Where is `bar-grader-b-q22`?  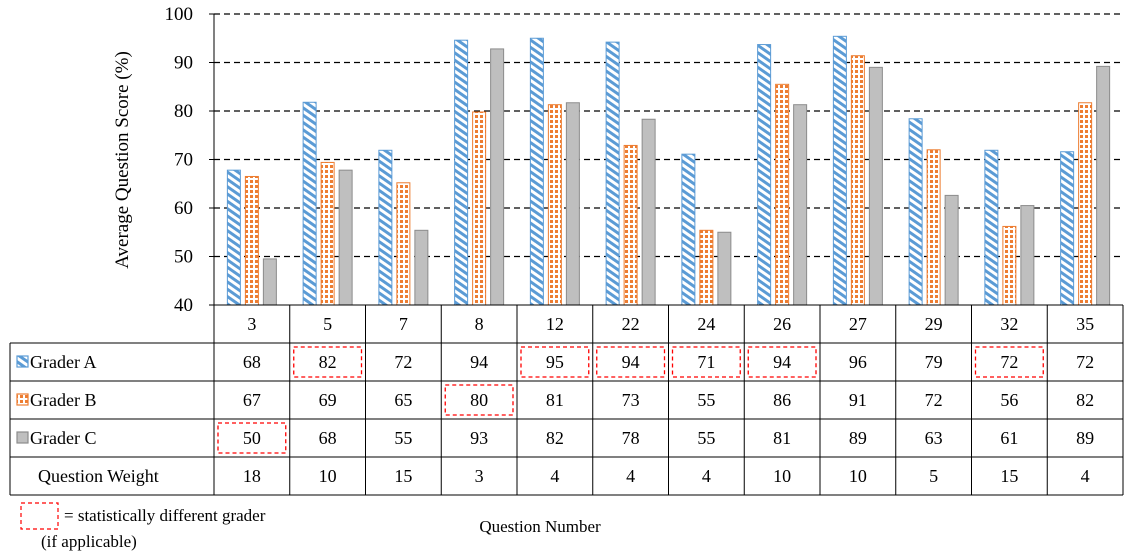 bar-grader-b-q22 is located at coordinates (630, 225).